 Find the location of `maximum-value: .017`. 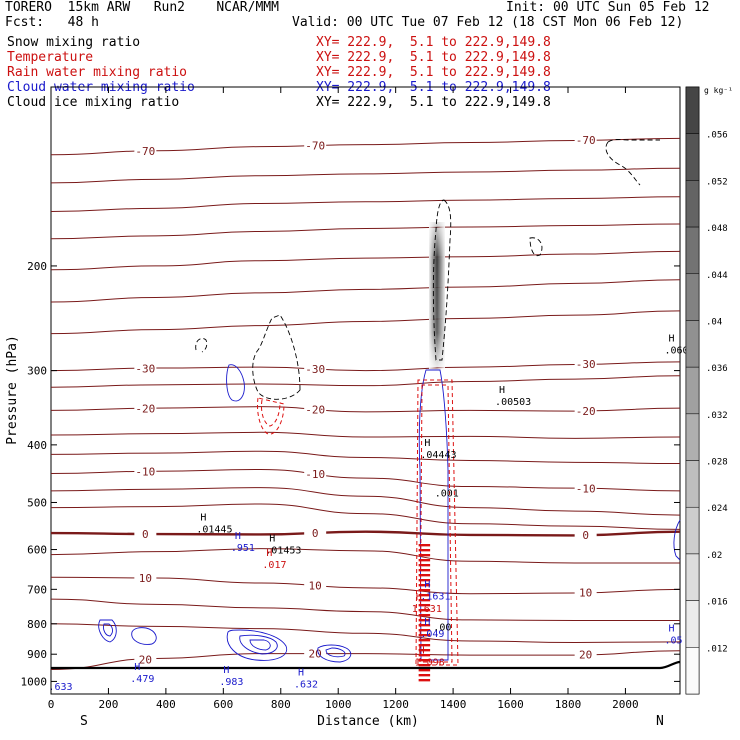

maximum-value: .017 is located at coordinates (274, 565).